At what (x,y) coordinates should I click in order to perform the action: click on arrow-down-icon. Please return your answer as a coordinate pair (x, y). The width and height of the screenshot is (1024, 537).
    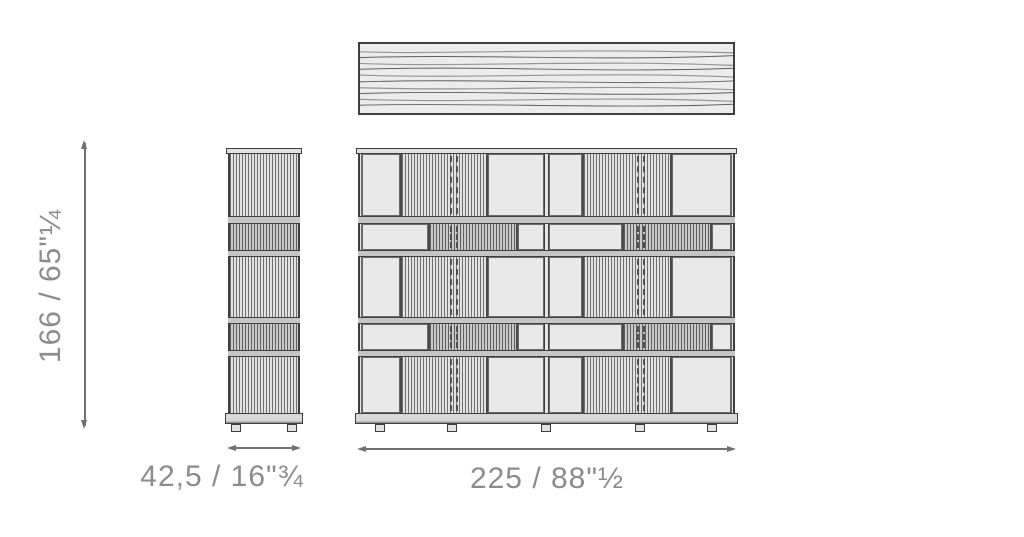
    Looking at the image, I should click on (84, 424).